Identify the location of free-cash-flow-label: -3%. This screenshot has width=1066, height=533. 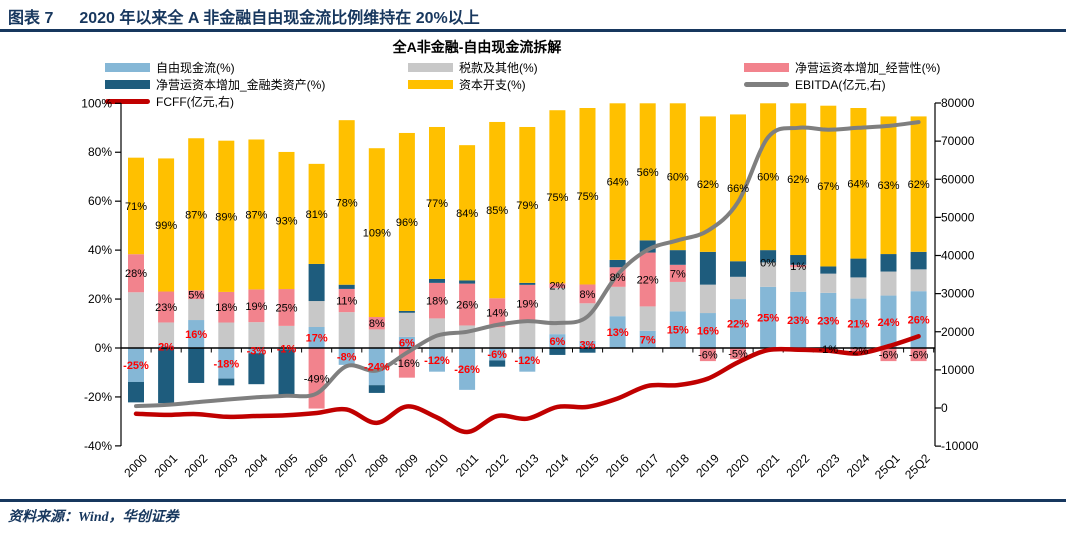
(257, 352).